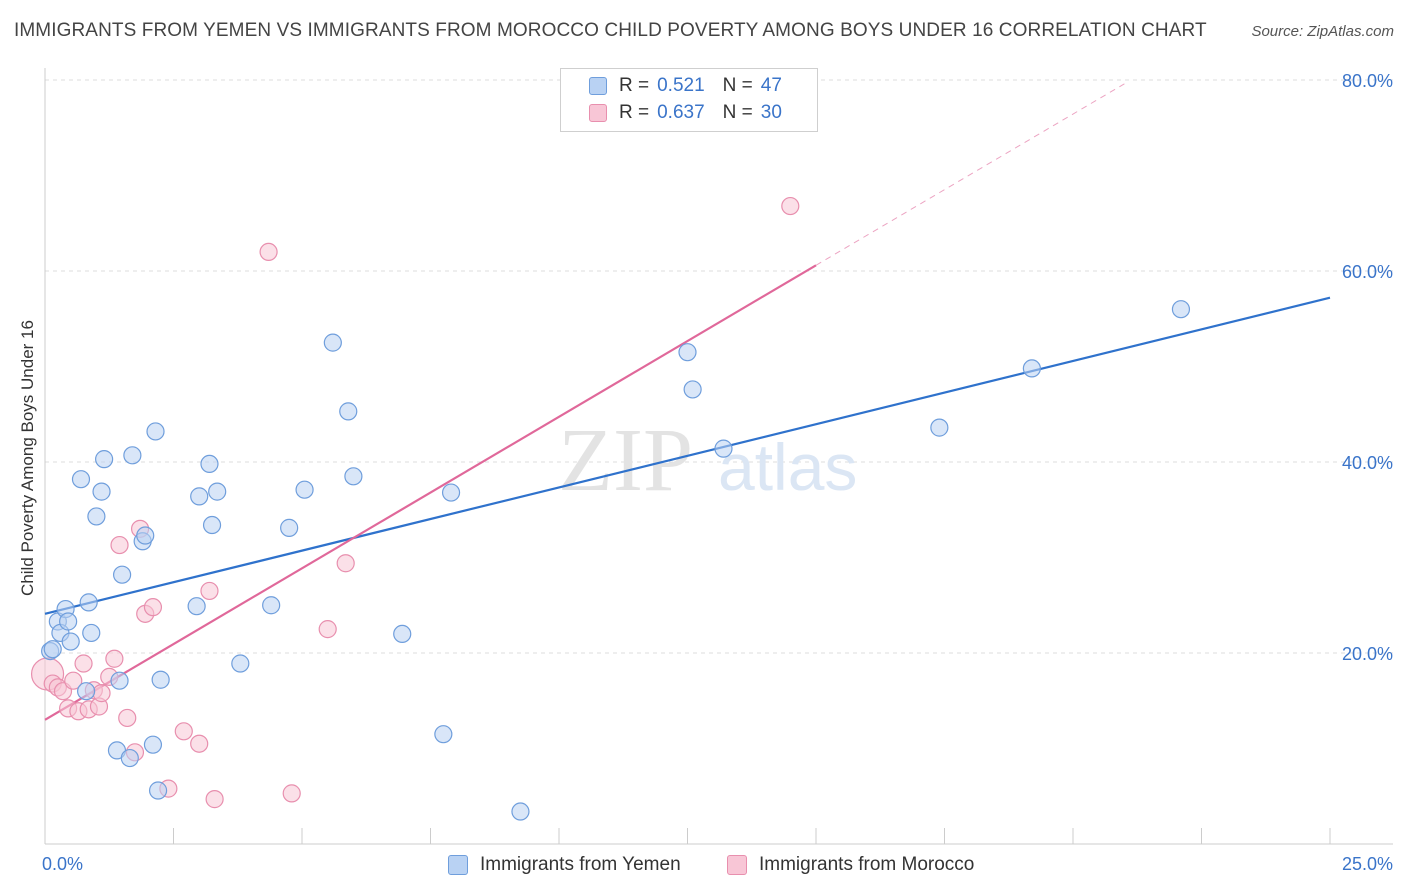 This screenshot has width=1406, height=892. I want to click on watermark: ZIP atlas, so click(707, 460).